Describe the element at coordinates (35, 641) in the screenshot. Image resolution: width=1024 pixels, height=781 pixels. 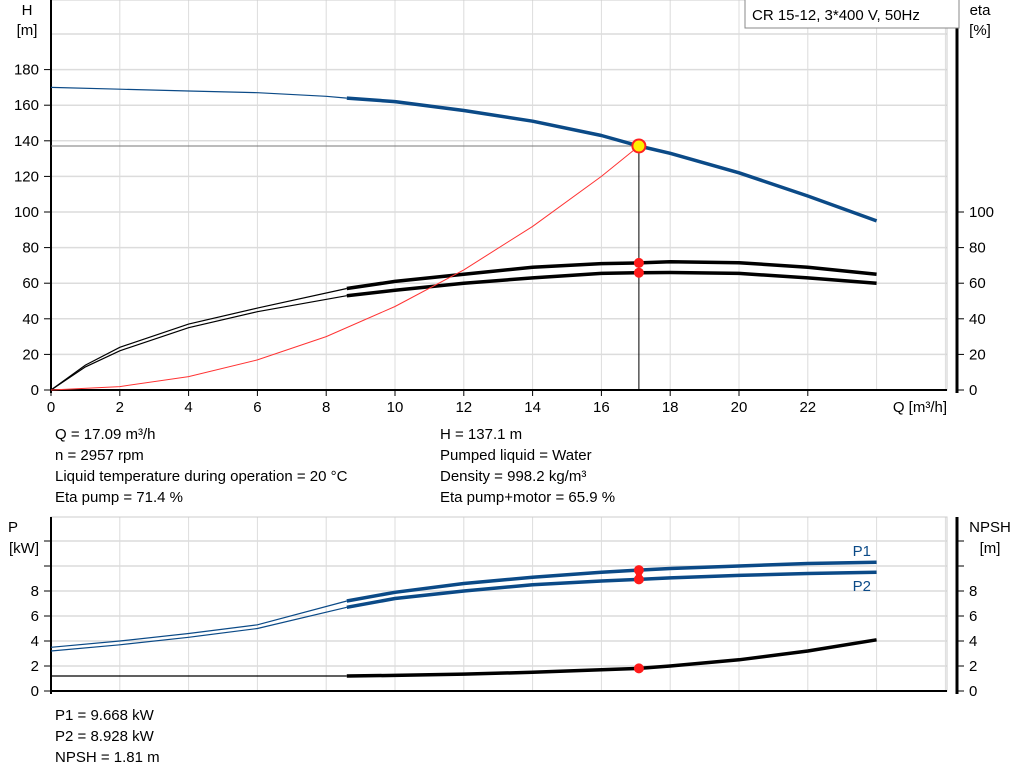
I see `p-tick-label: 4` at that location.